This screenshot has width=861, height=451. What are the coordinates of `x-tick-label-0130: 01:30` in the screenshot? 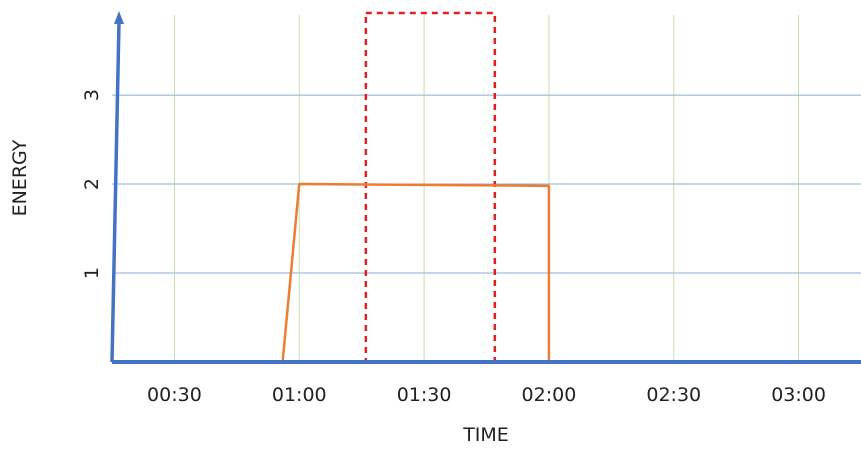 It's located at (424, 395).